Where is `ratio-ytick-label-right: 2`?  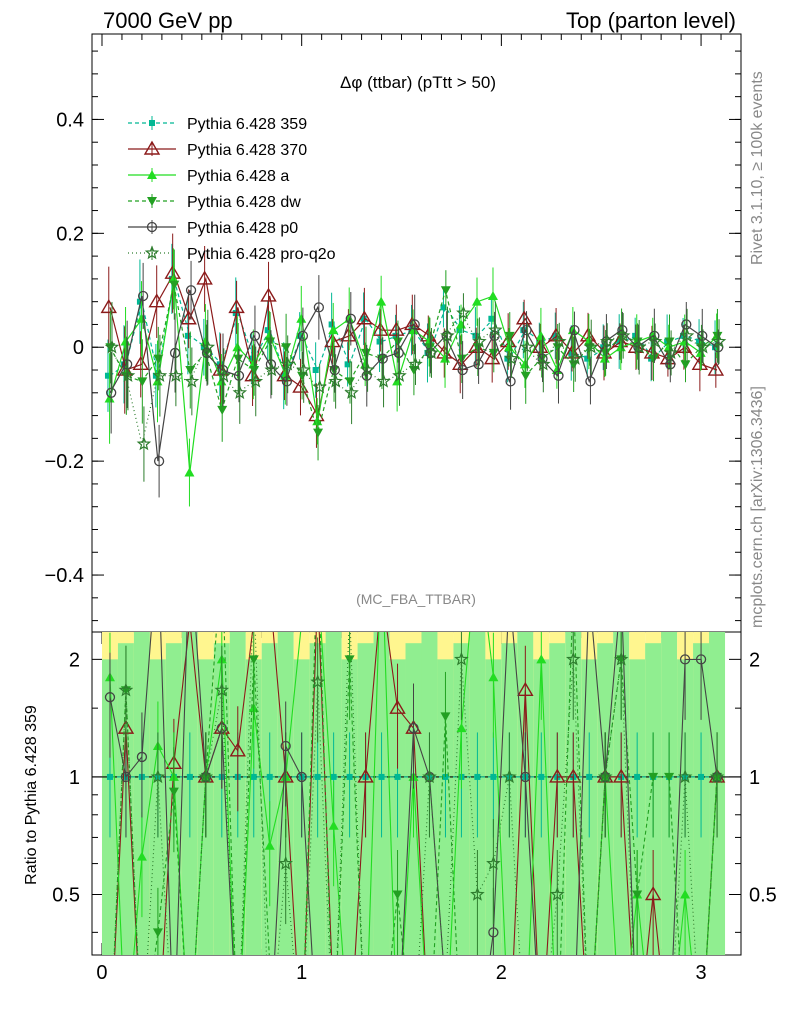 ratio-ytick-label-right: 2 is located at coordinates (754, 660).